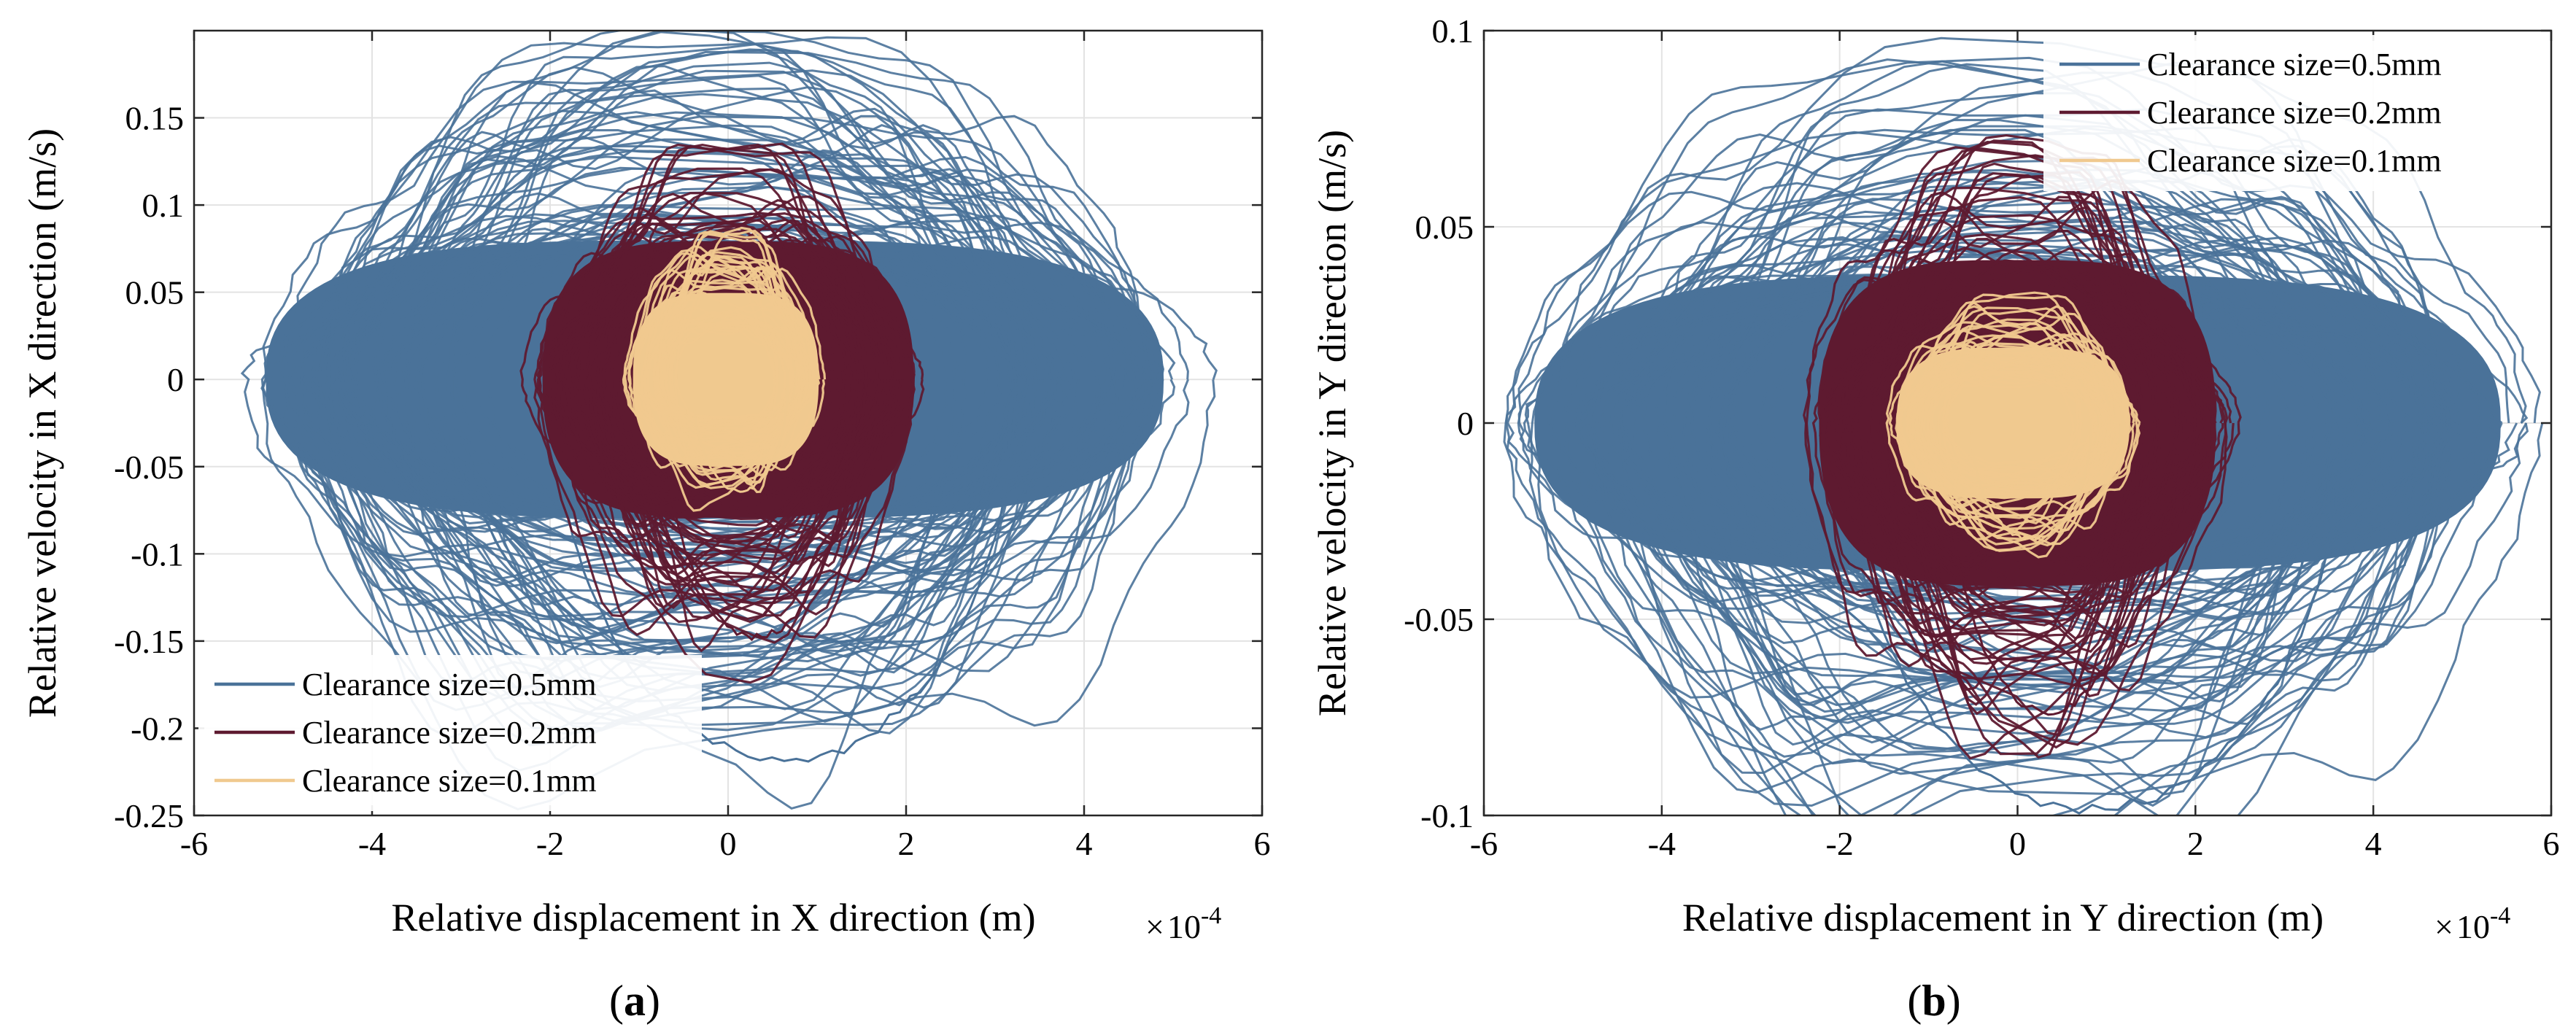 The width and height of the screenshot is (2576, 1035). I want to click on y-tick-label: 0.15, so click(155, 119).